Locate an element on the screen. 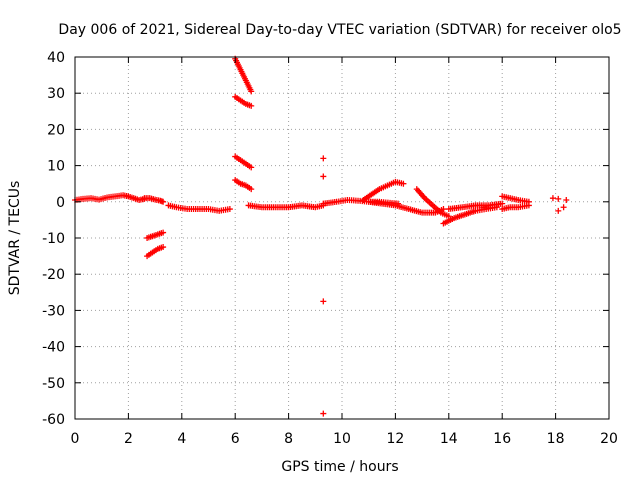 This screenshot has height=480, width=640. y-axis-label: SDTVAR / TECUs is located at coordinates (15, 238).